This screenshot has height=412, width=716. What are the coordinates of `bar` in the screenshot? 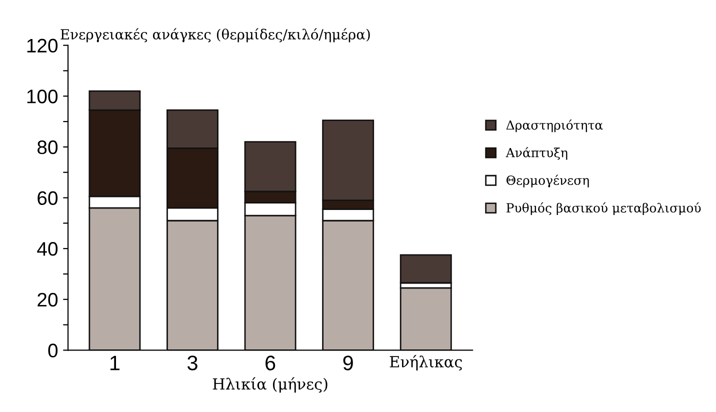 It's located at (426, 318).